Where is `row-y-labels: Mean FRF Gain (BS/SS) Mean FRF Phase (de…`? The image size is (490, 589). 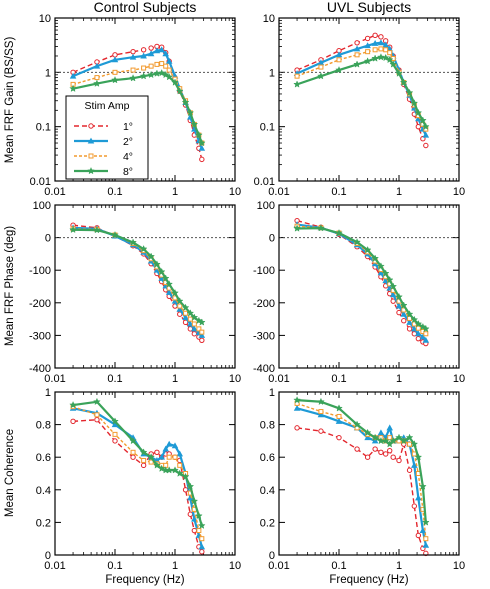
row-y-labels: Mean FRF Gain (BS/SS) Mean FRF Phase (de… is located at coordinates (10, 277).